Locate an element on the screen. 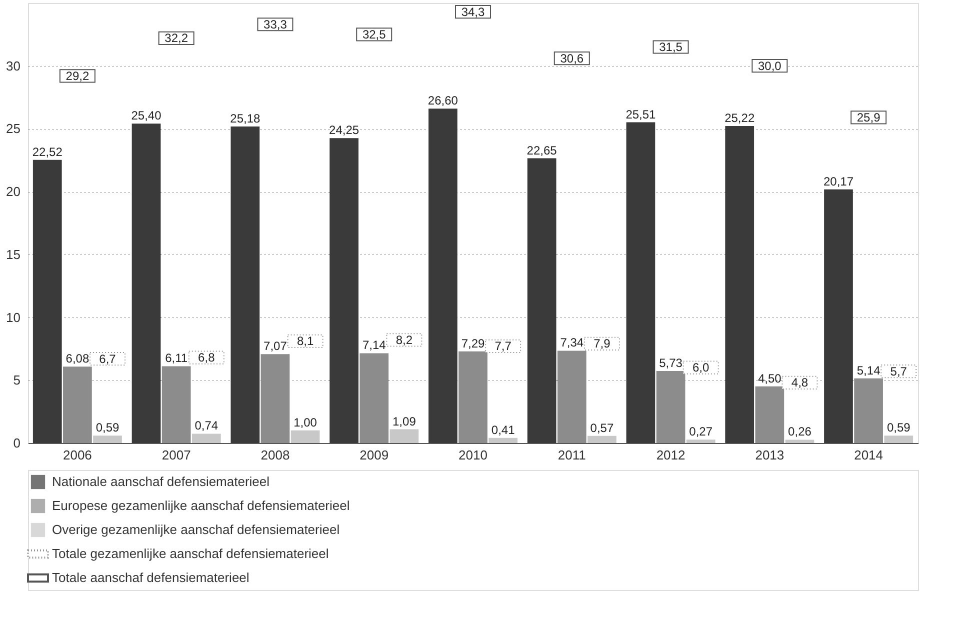 The height and width of the screenshot is (627, 958). data-label: 7,07 is located at coordinates (276, 346).